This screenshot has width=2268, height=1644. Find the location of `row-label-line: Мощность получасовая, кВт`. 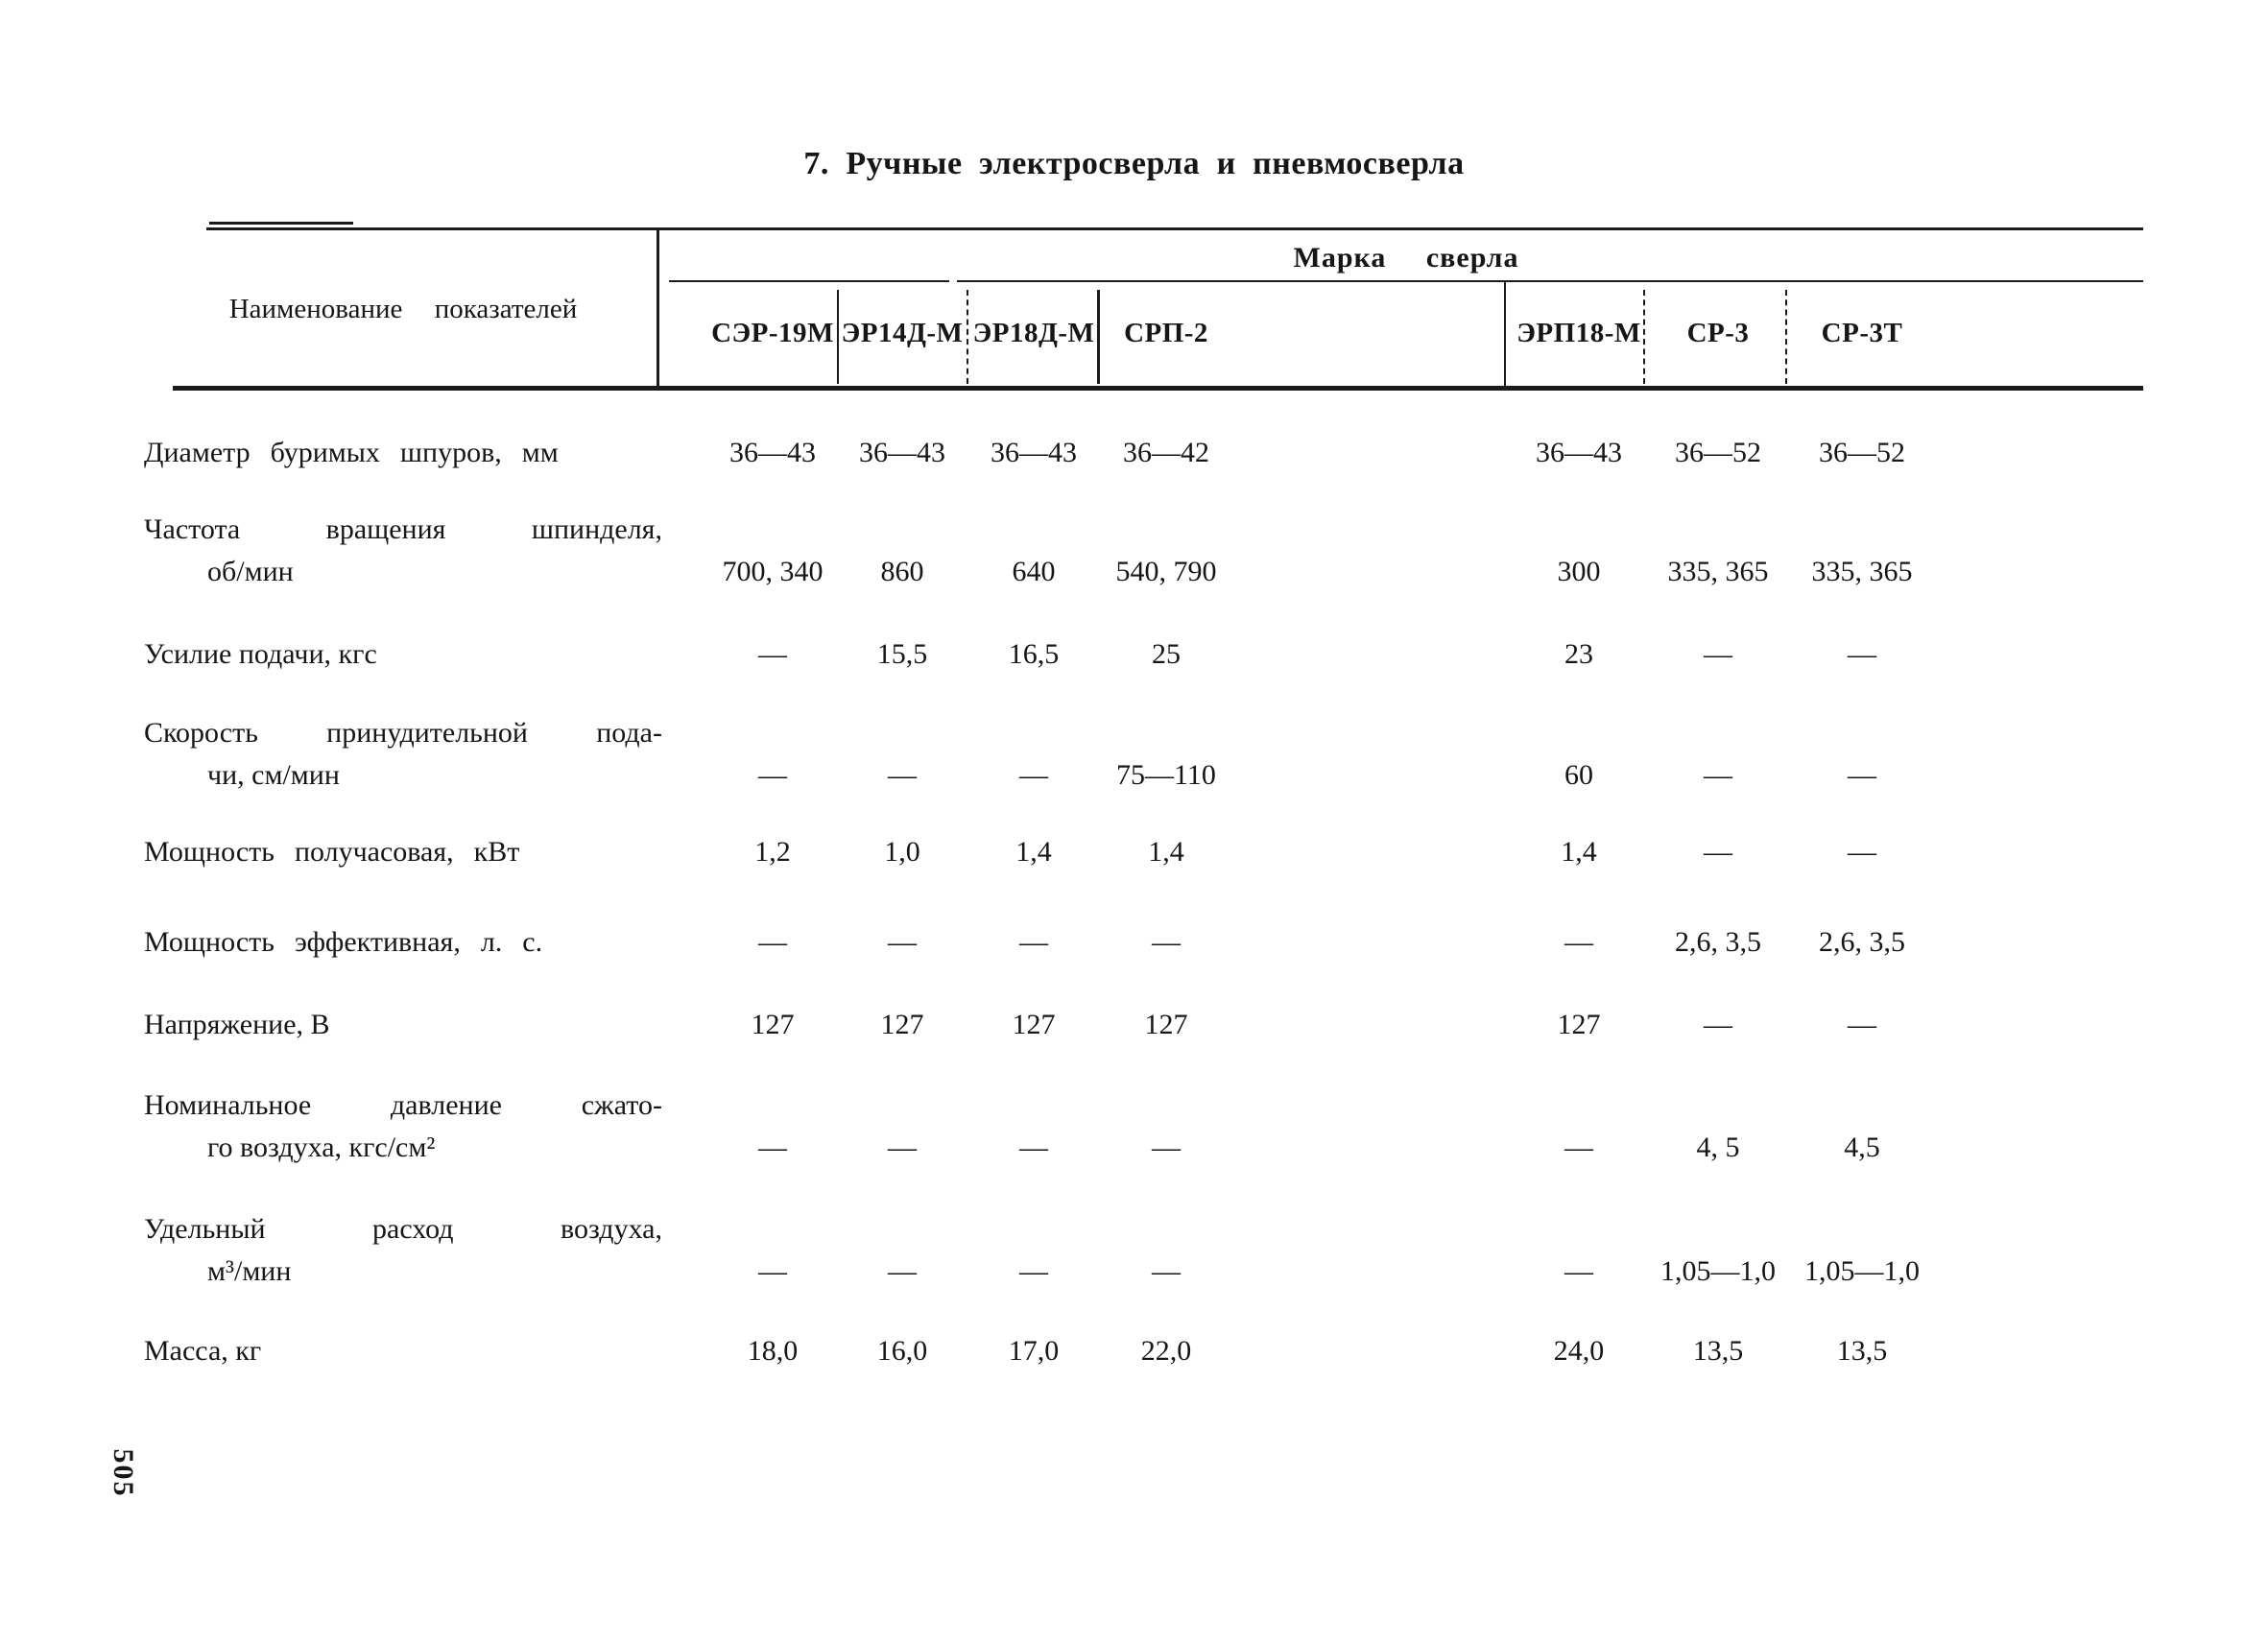

row-label-line: Мощность получасовая, кВт is located at coordinates (332, 852).